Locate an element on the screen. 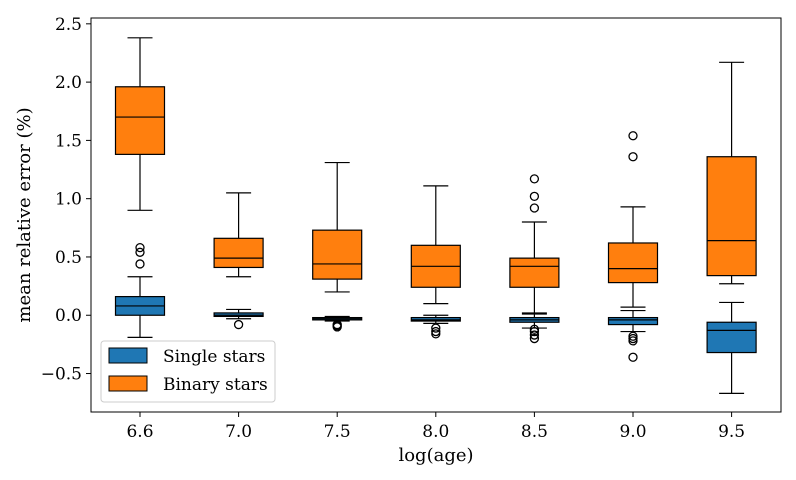  box-binary-stars-8.0 is located at coordinates (435, 245).